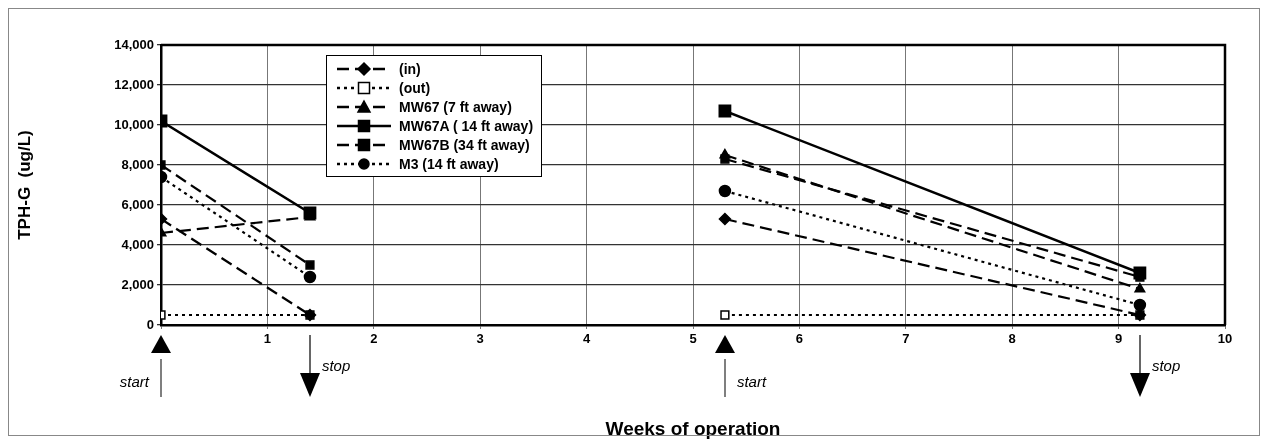 The height and width of the screenshot is (445, 1270). What do you see at coordinates (1012, 339) in the screenshot?
I see `x-tick-label: 8` at bounding box center [1012, 339].